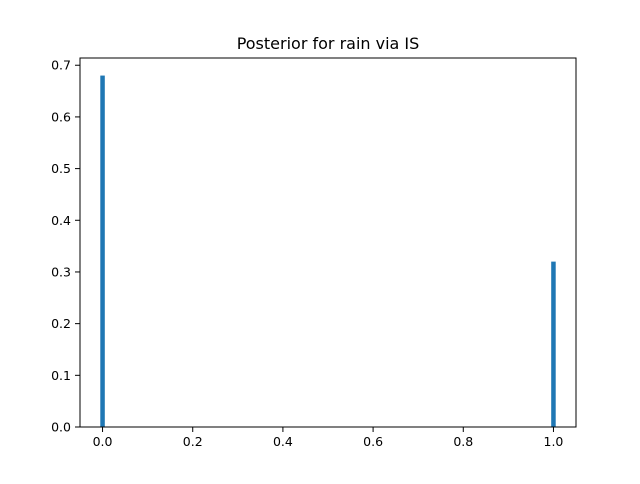  What do you see at coordinates (61, 168) in the screenshot?
I see `y-tick-label: 0.5` at bounding box center [61, 168].